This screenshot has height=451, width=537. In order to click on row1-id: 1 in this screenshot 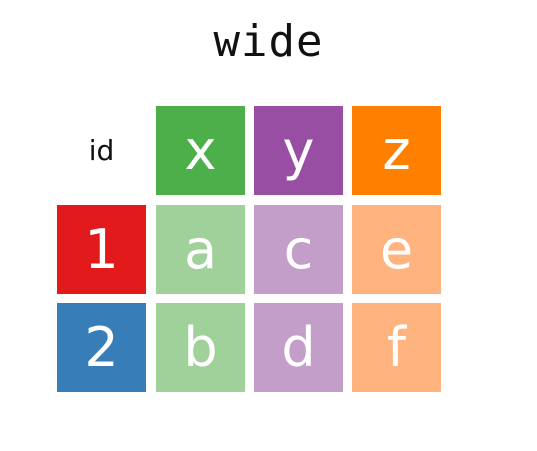, I will do `click(101, 249)`.